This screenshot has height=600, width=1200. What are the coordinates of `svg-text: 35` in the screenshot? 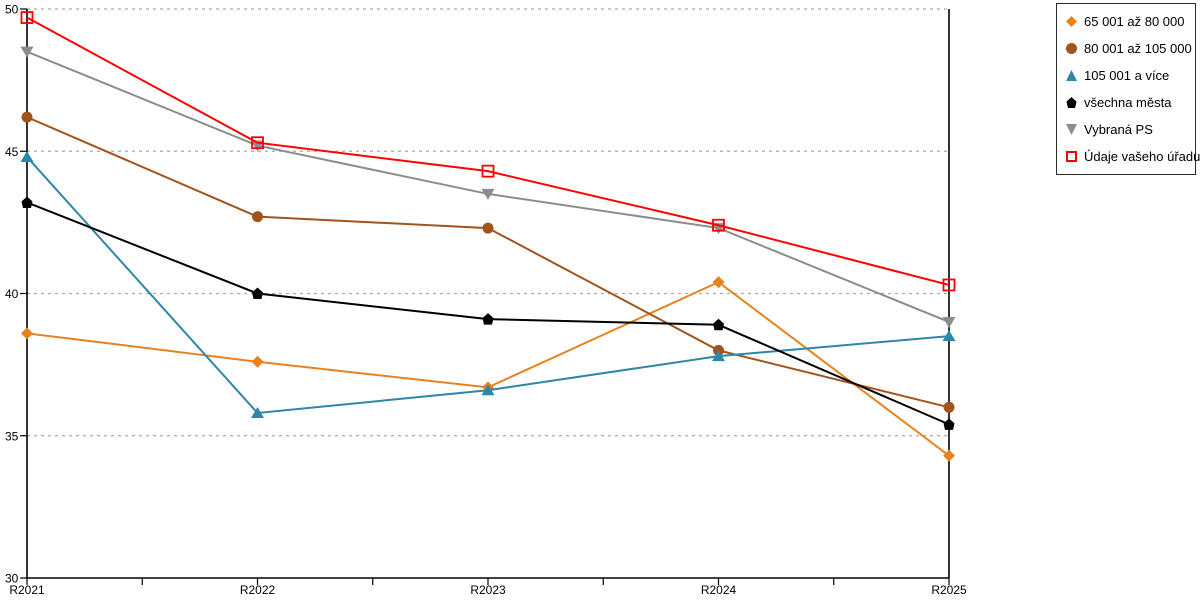 It's located at (12, 436).